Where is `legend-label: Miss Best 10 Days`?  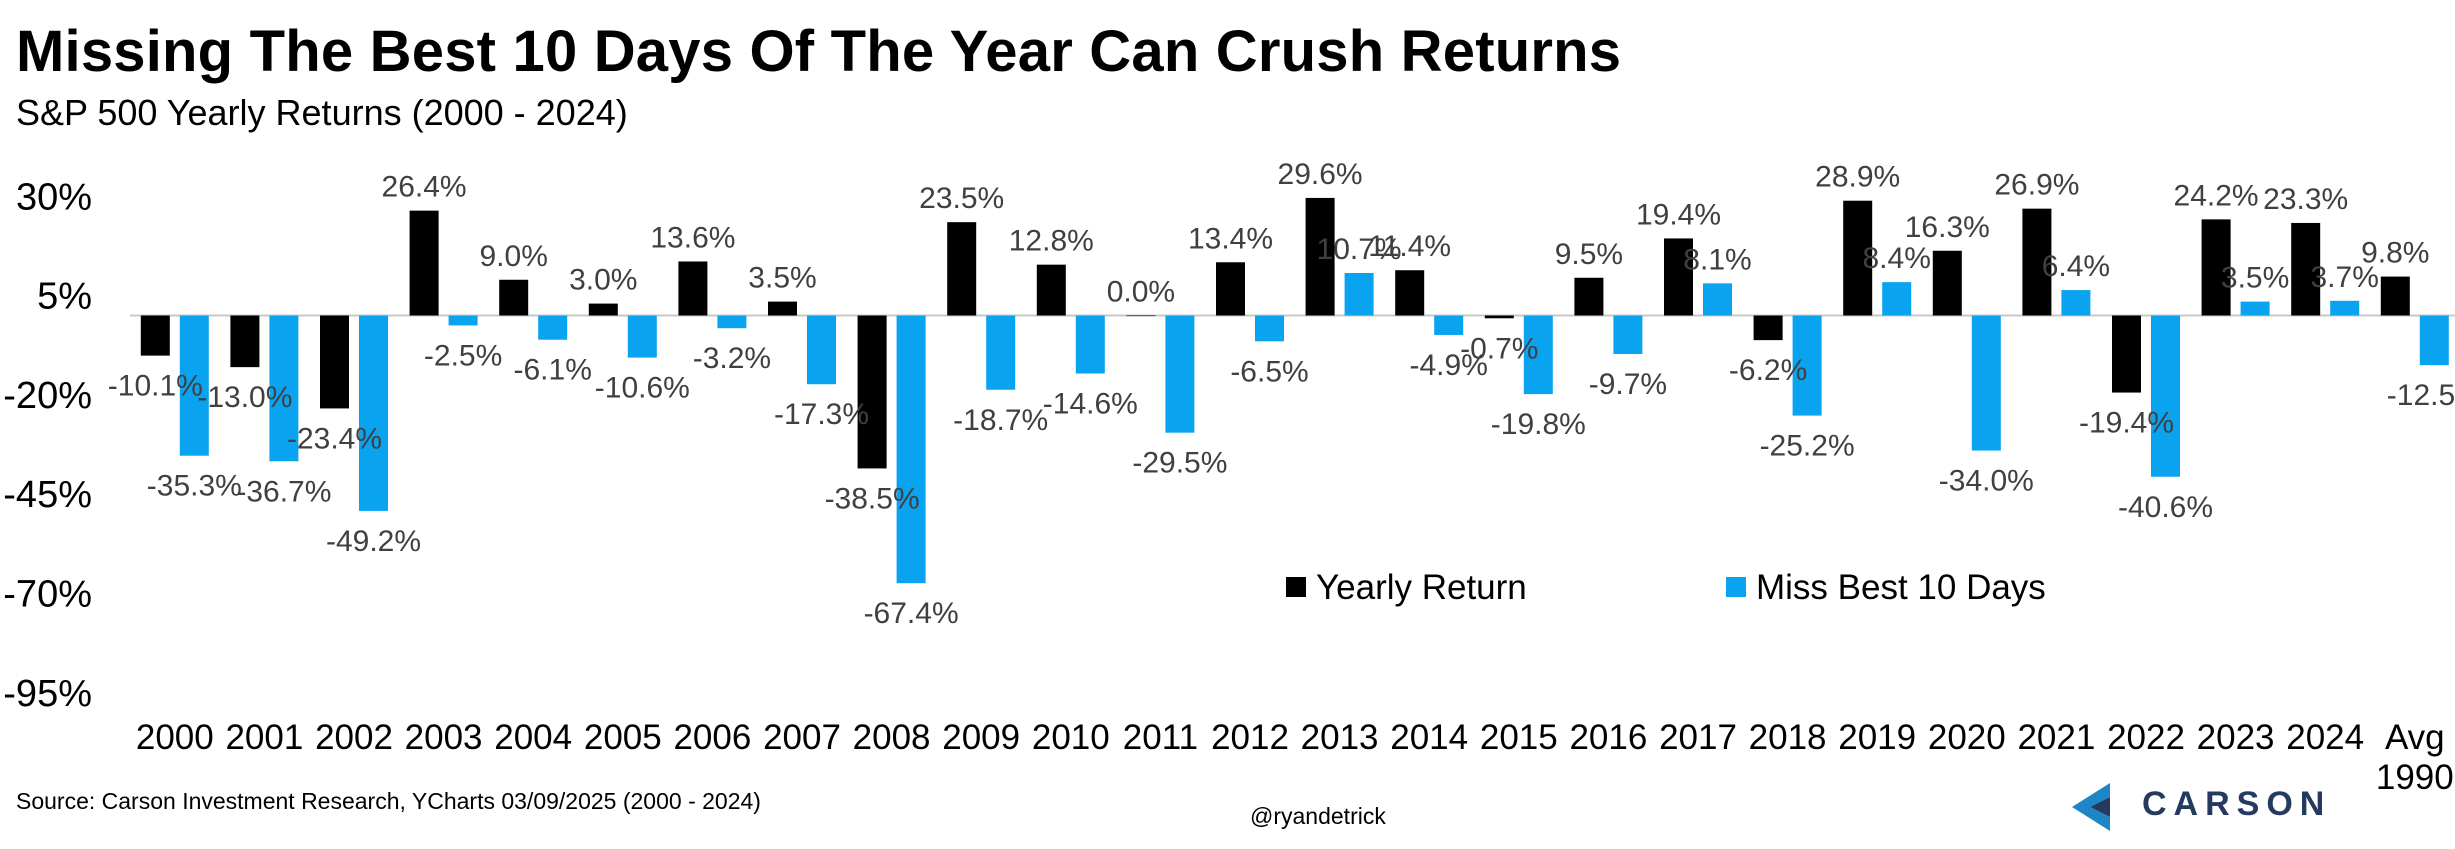 legend-label: Miss Best 10 Days is located at coordinates (1901, 587).